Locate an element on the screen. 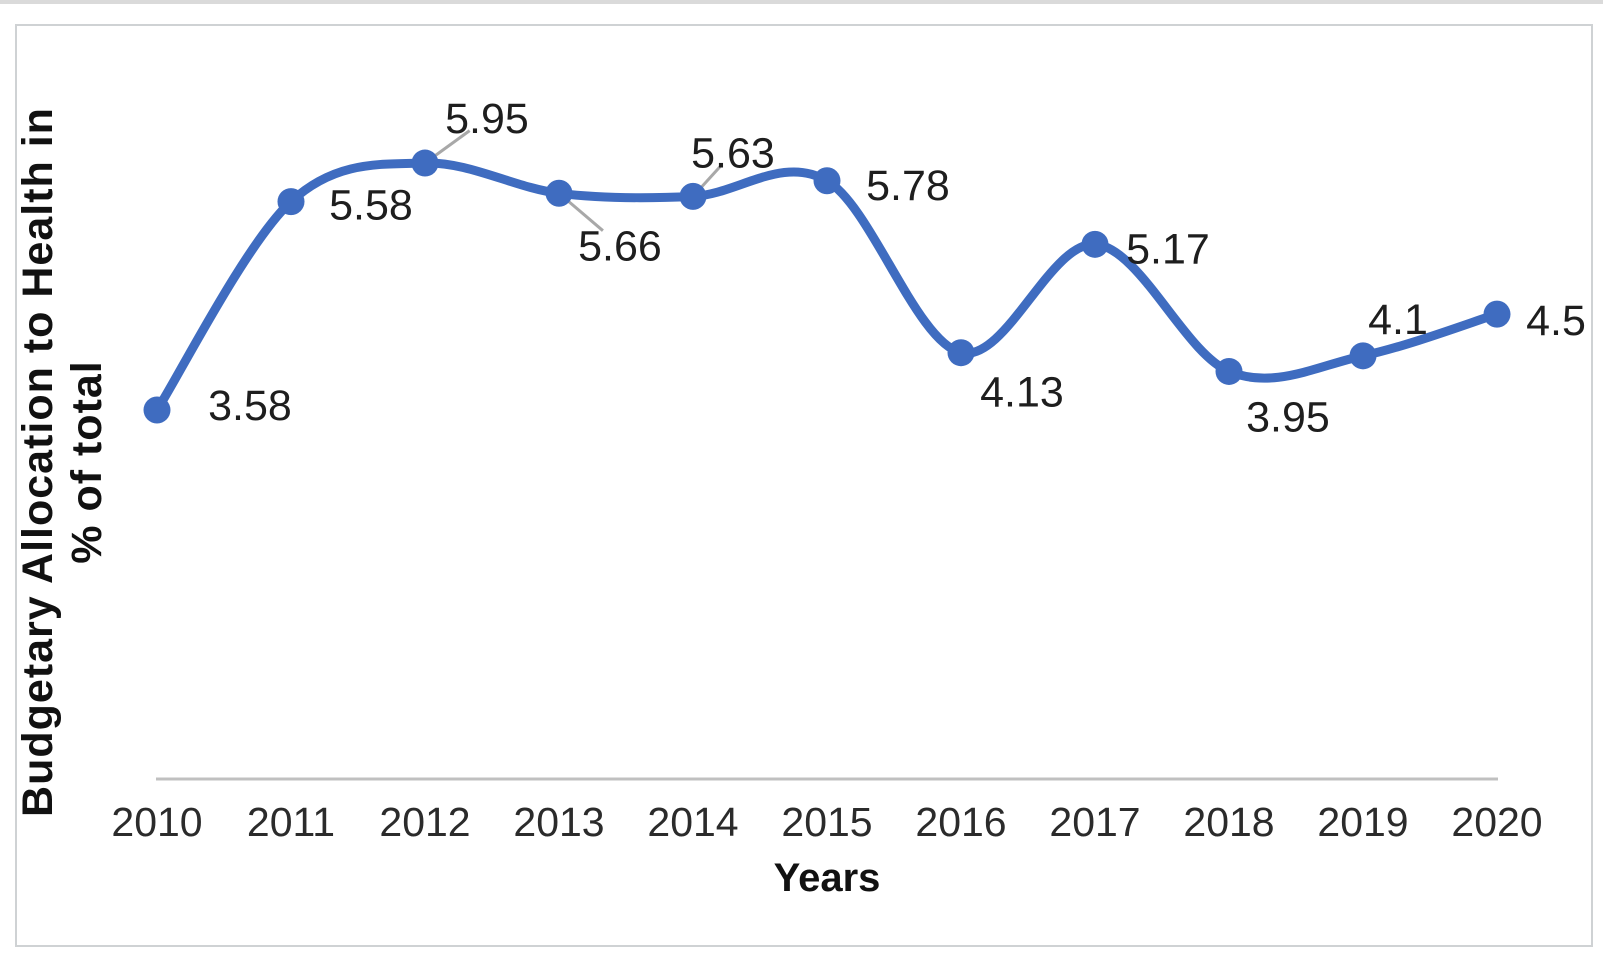 This screenshot has height=958, width=1603. data-point-marker-2014 is located at coordinates (693, 196).